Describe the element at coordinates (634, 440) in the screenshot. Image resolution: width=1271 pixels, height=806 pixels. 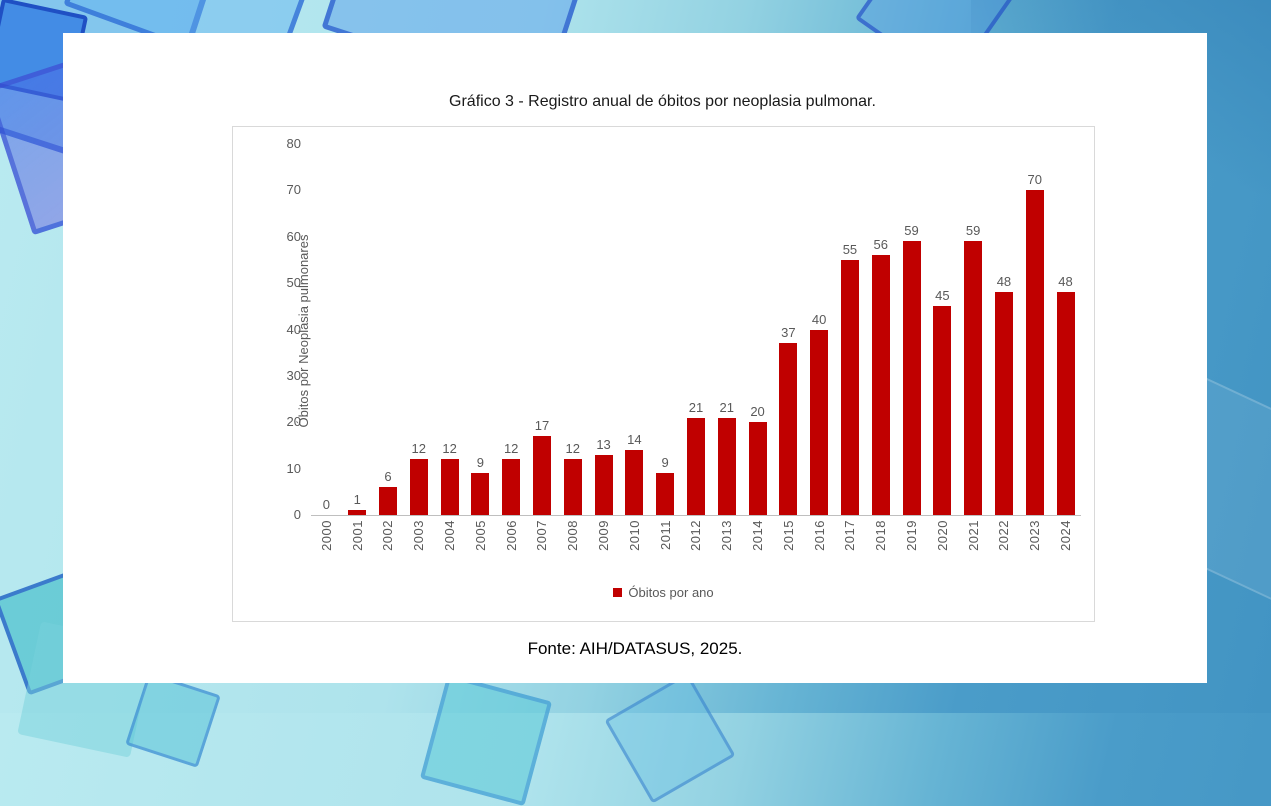
I see `bar-value-label: 14` at that location.